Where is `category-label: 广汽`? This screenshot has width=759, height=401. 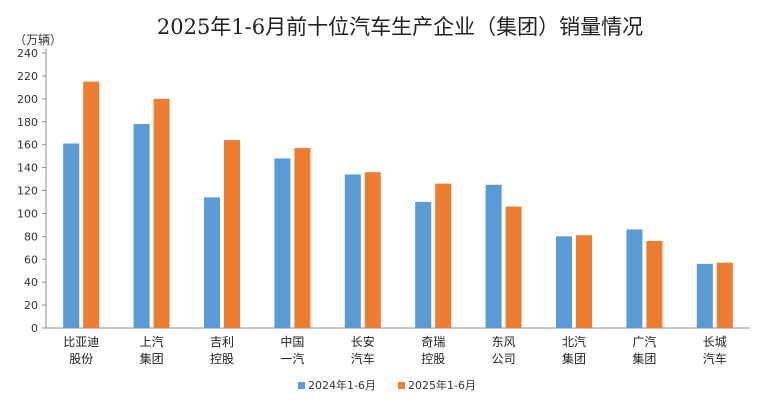
category-label: 广汽 is located at coordinates (644, 341).